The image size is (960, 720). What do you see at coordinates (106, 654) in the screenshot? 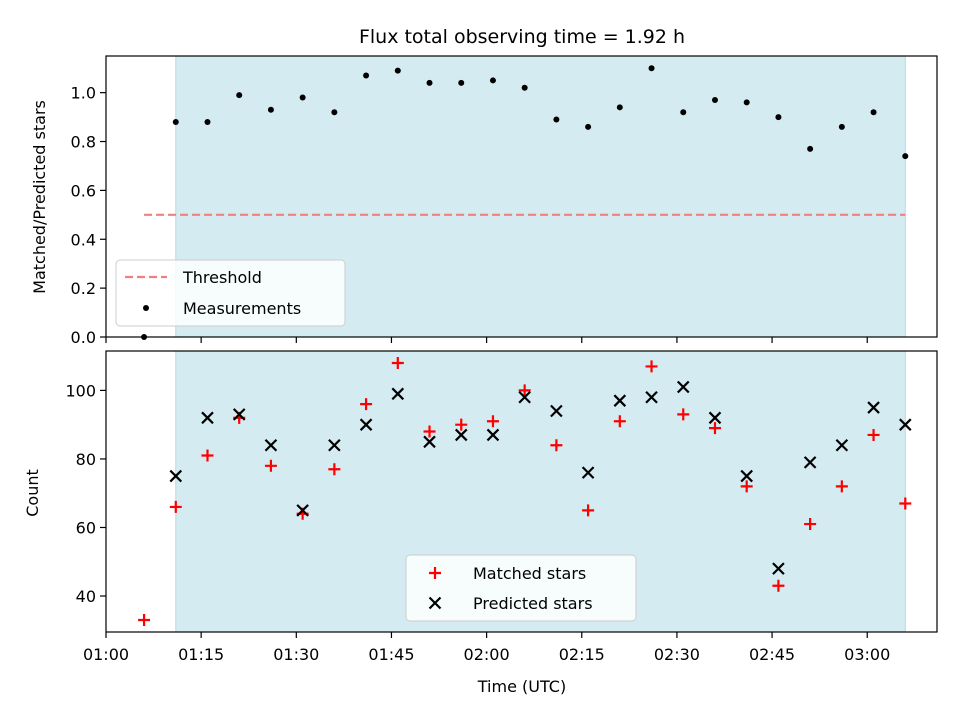
I see `x-tick-label: 01:00` at bounding box center [106, 654].